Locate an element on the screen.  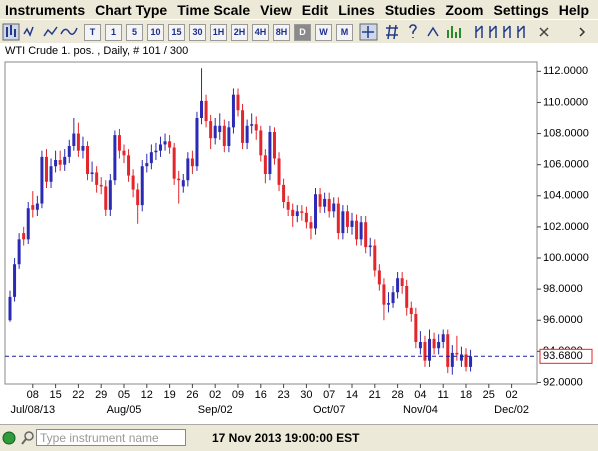
timeframe-button: 15 is located at coordinates (176, 32).